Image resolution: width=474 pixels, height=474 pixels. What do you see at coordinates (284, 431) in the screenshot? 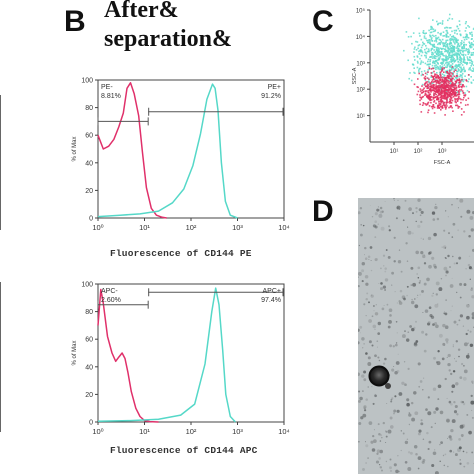
I see `x-tick-label: 10⁴` at bounding box center [284, 431].